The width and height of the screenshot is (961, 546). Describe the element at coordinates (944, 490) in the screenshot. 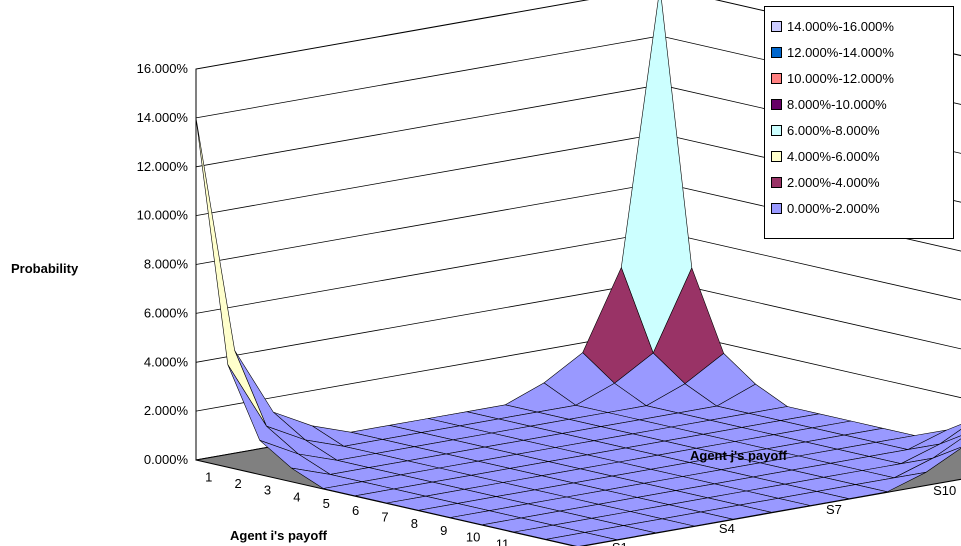

I see `y-tick-label: S10` at that location.